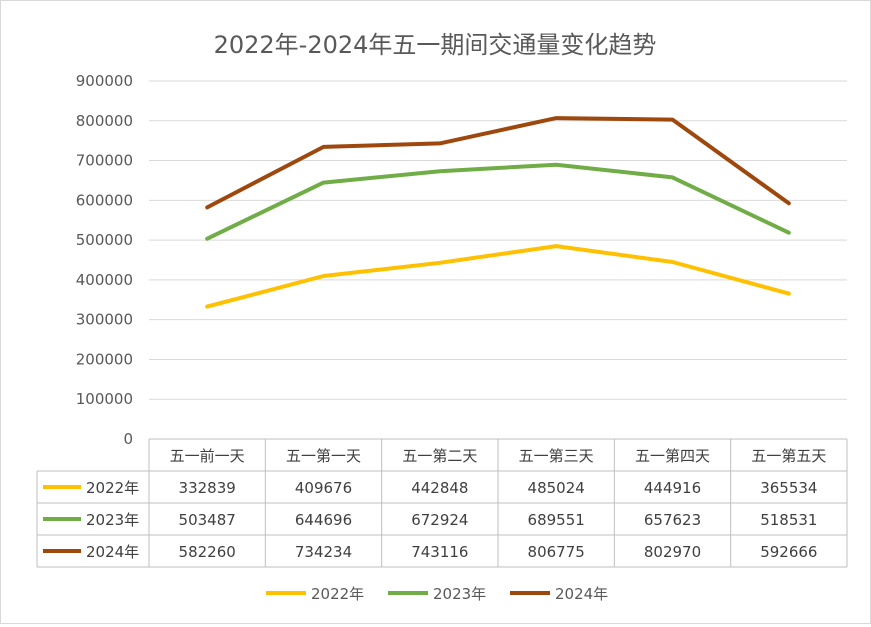  What do you see at coordinates (556, 488) in the screenshot?
I see `table-cell: 485024` at bounding box center [556, 488].